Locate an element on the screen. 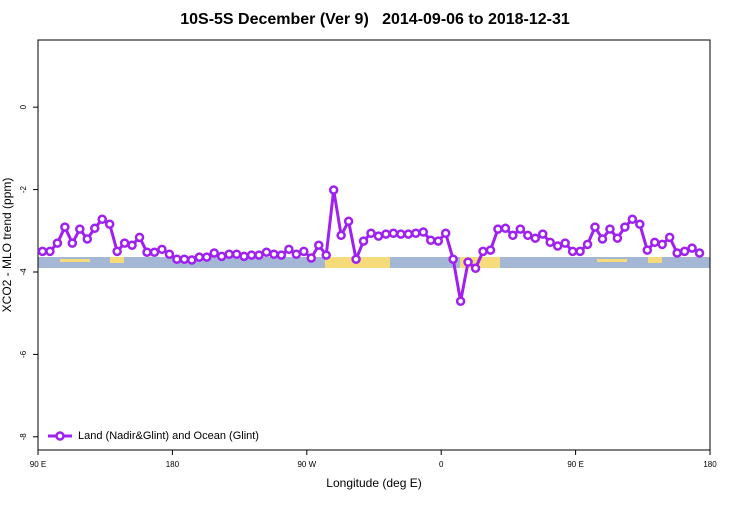  map-strip is located at coordinates (374, 262).